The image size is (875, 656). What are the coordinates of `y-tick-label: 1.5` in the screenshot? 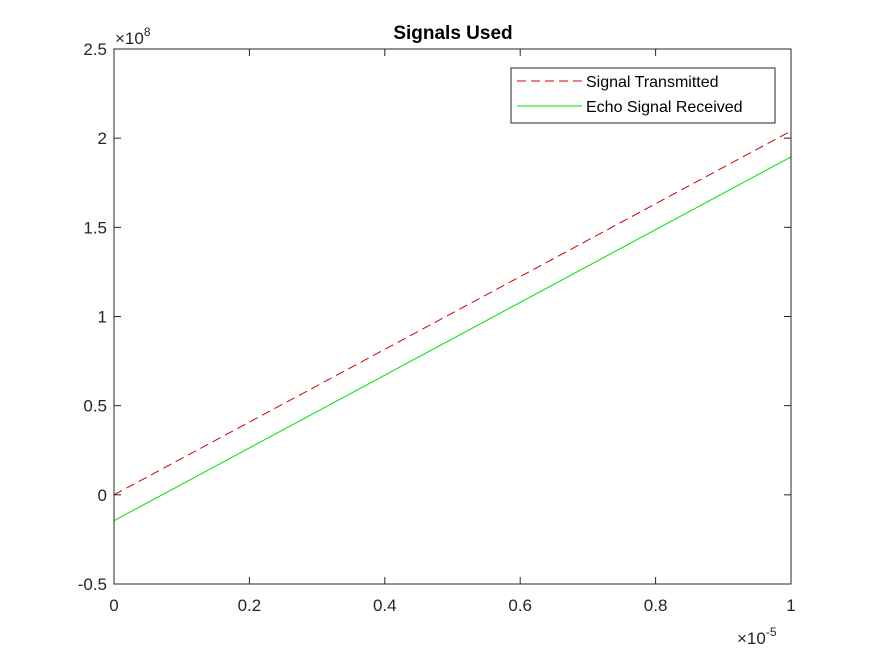 It's located at (95, 227).